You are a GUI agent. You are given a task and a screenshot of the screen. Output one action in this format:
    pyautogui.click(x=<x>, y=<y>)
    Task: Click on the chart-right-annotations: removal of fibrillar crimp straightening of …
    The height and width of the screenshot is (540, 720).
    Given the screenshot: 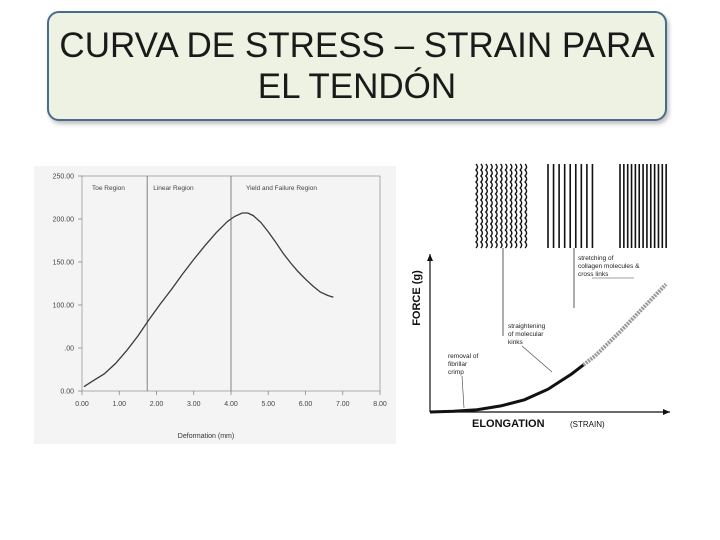 What is the action you would take?
    pyautogui.click(x=544, y=332)
    